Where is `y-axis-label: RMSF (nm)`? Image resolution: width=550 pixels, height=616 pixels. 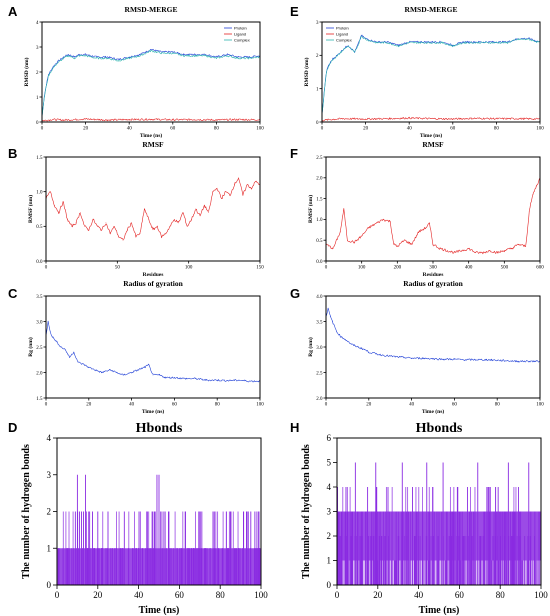 y-axis-label: RMSF (nm) is located at coordinates (310, 209).